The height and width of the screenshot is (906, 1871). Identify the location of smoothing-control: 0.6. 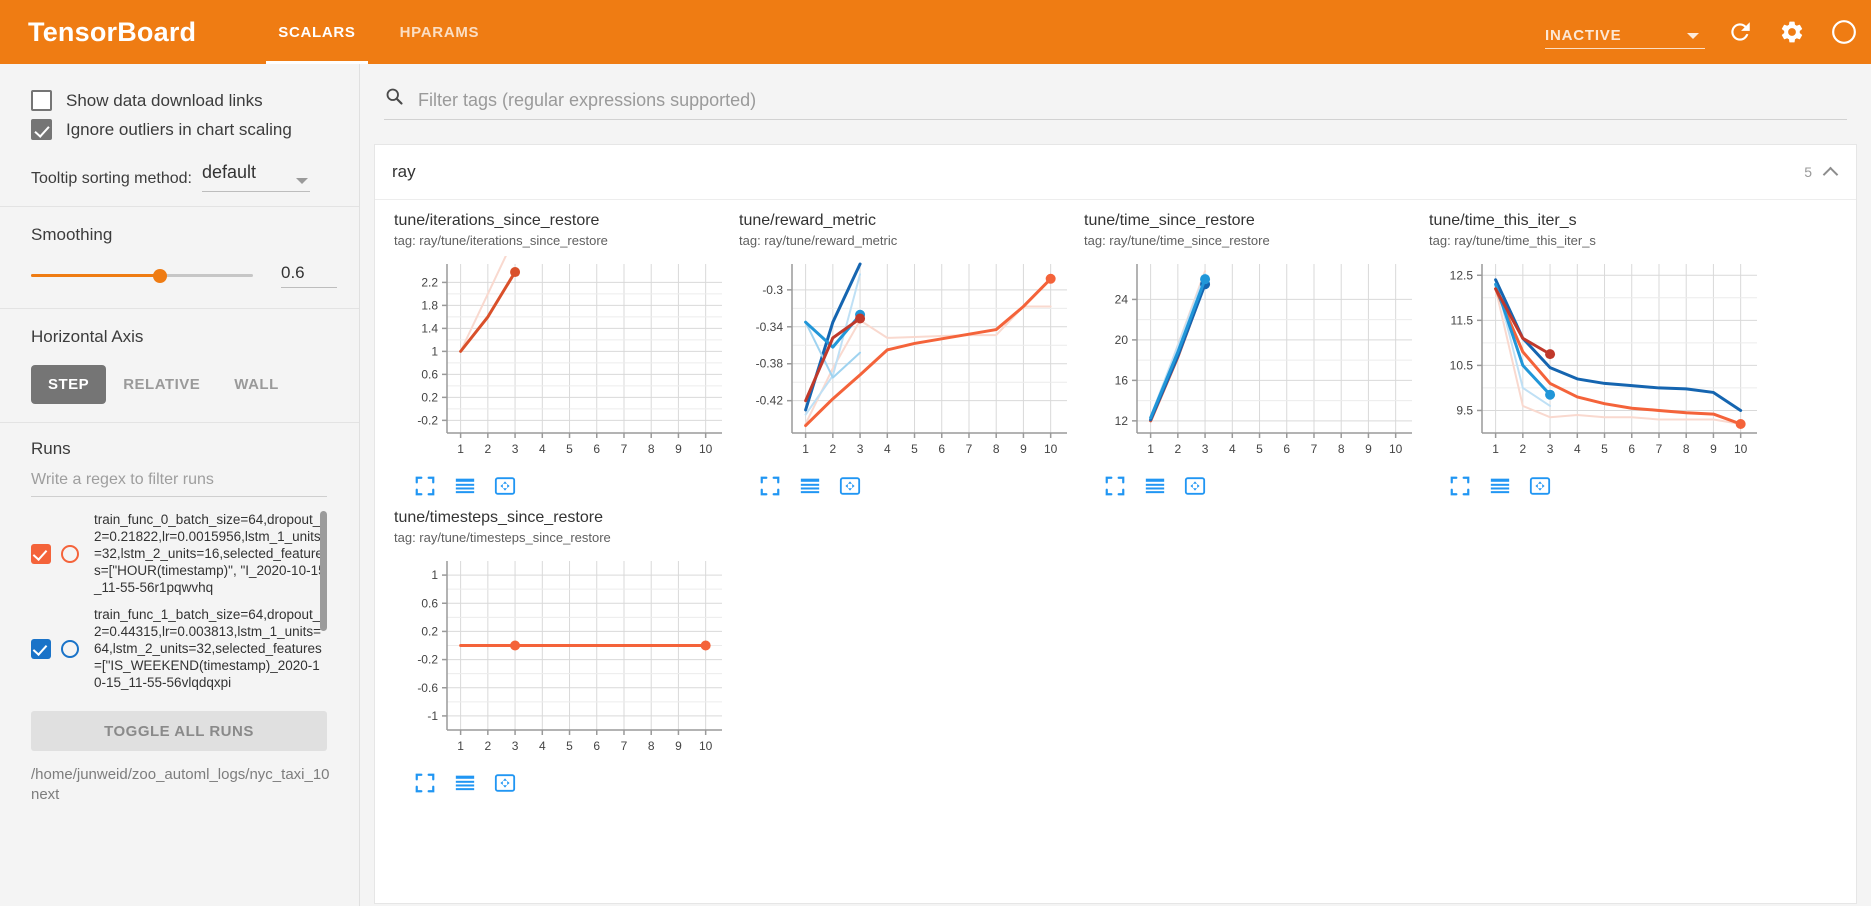
(184, 275).